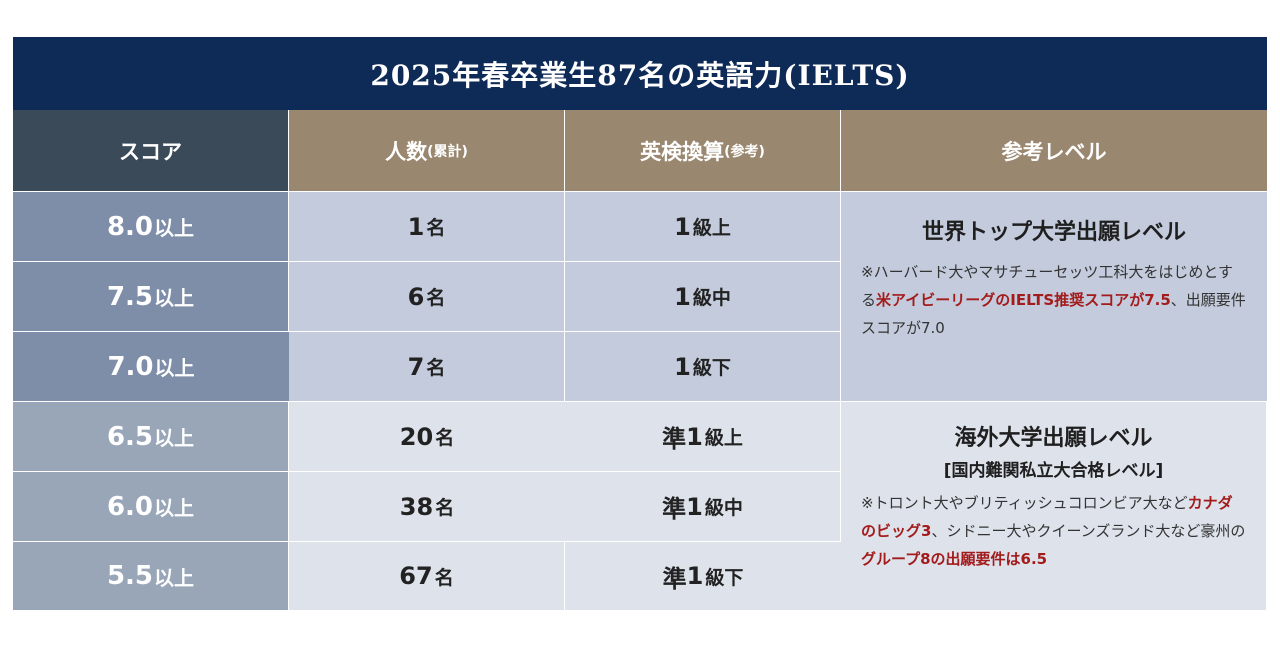  Describe the element at coordinates (1023, 300) in the screenshot. I see `level-note-highlight: 米アイビーリーグのIELTS推奨スコアが7.5` at that location.